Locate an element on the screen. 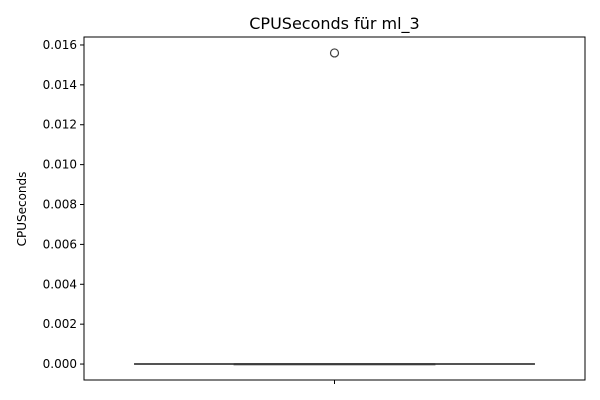  y-tick-label-2: 0.004 is located at coordinates (60, 284).